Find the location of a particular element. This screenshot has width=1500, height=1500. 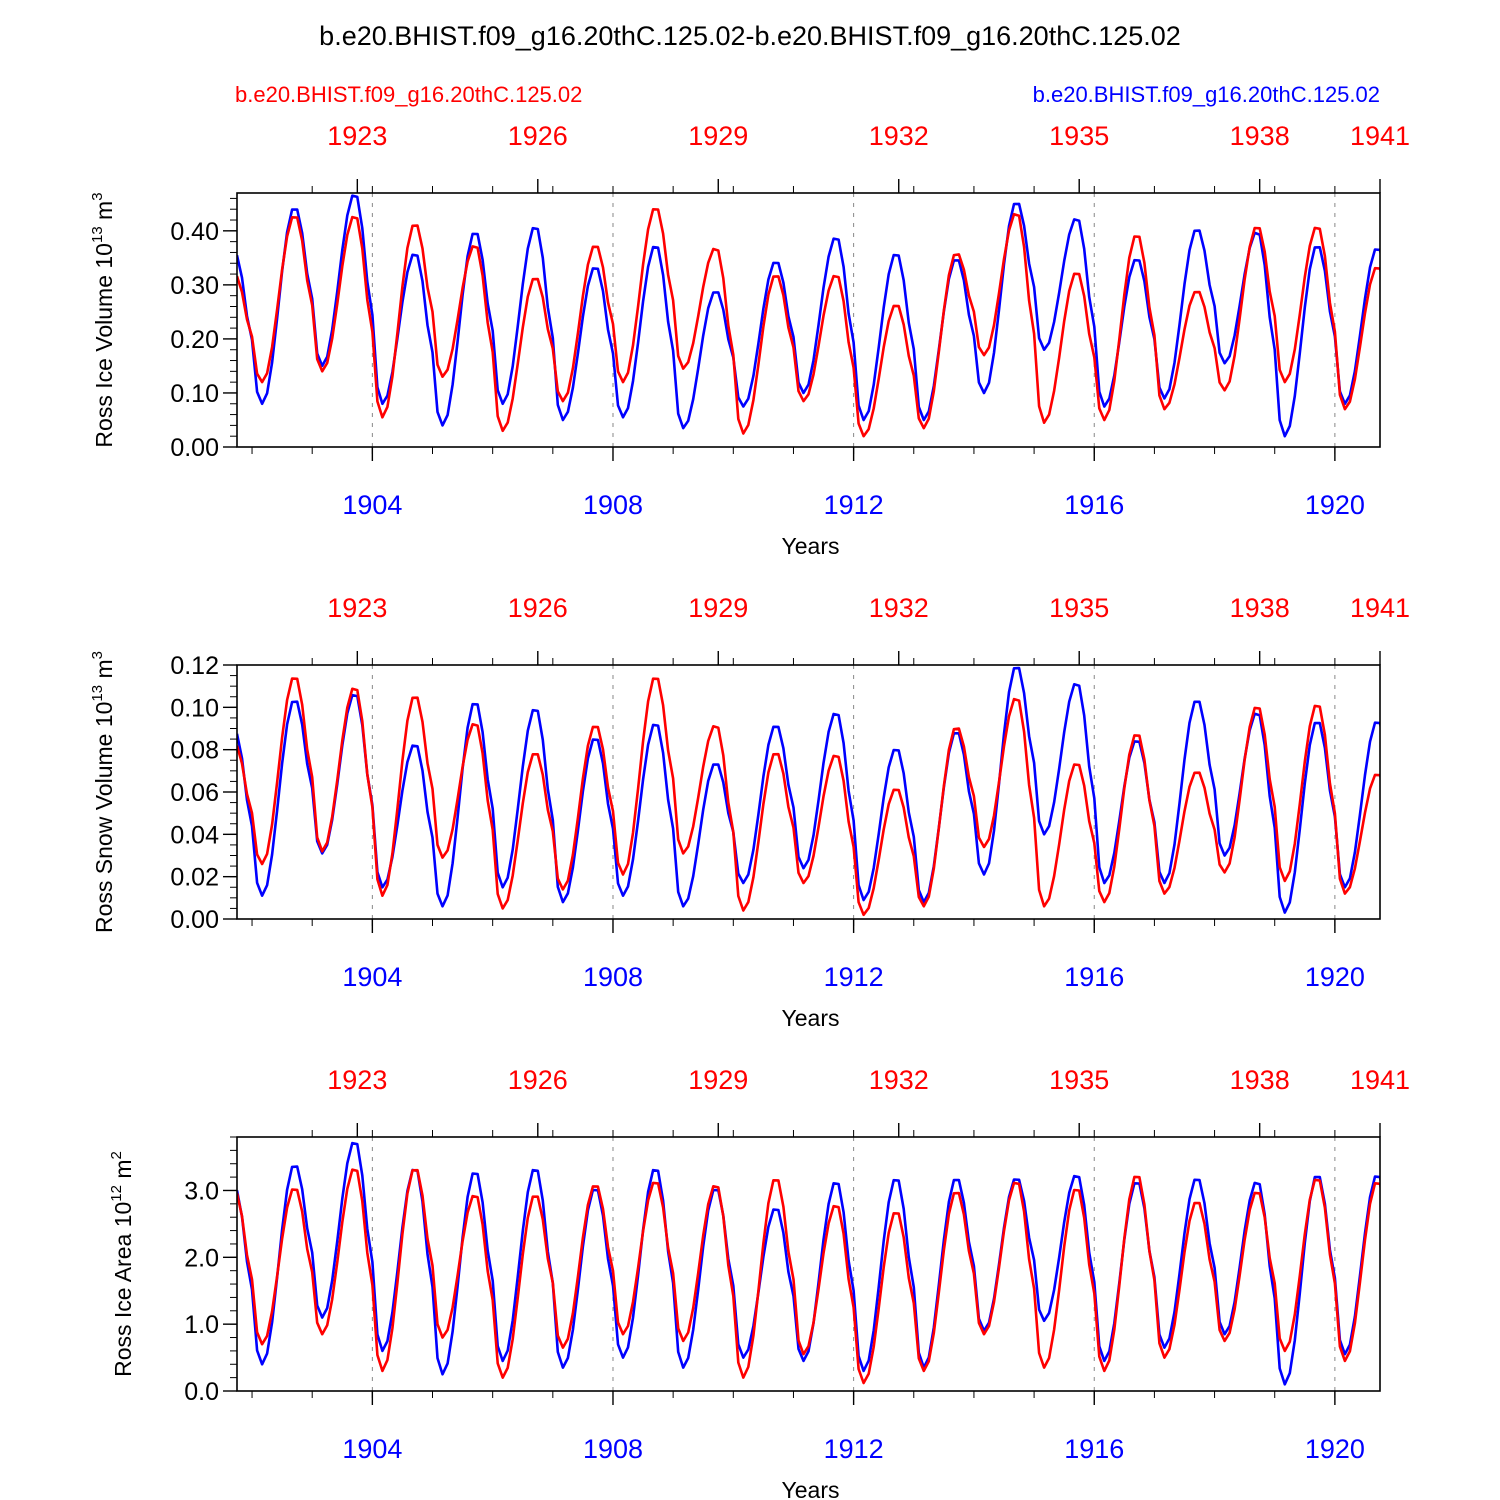

y-tick-label: 0.04 is located at coordinates (194, 835).